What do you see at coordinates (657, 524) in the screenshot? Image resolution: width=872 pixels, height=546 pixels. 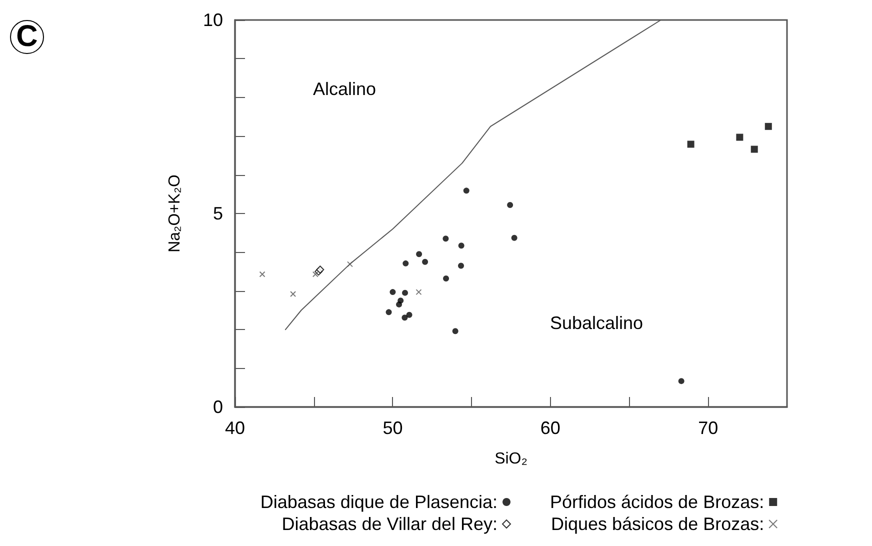 I see `legend-label: Diques básicos de Brozas:` at bounding box center [657, 524].